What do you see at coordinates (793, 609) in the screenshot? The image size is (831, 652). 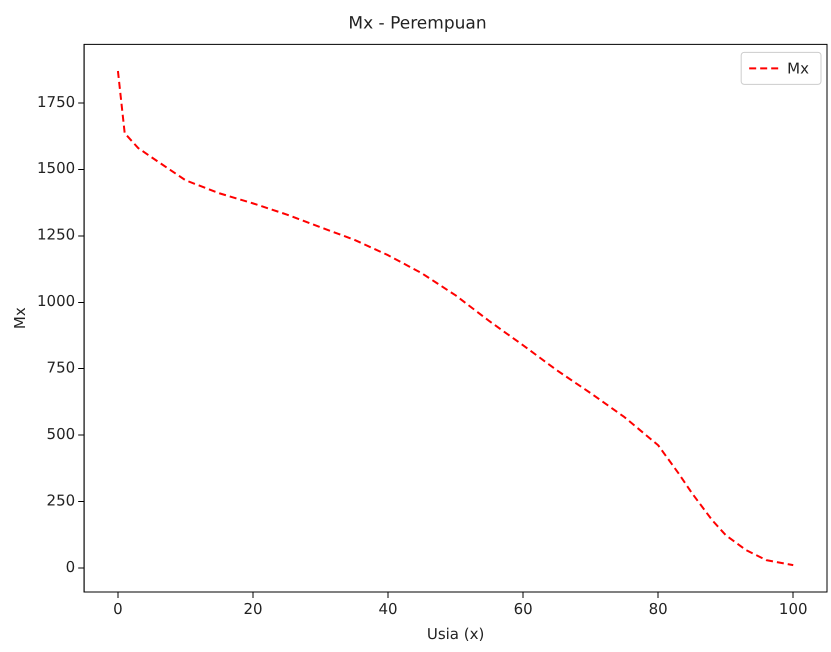 I see `x-tick-label: 100` at bounding box center [793, 609].